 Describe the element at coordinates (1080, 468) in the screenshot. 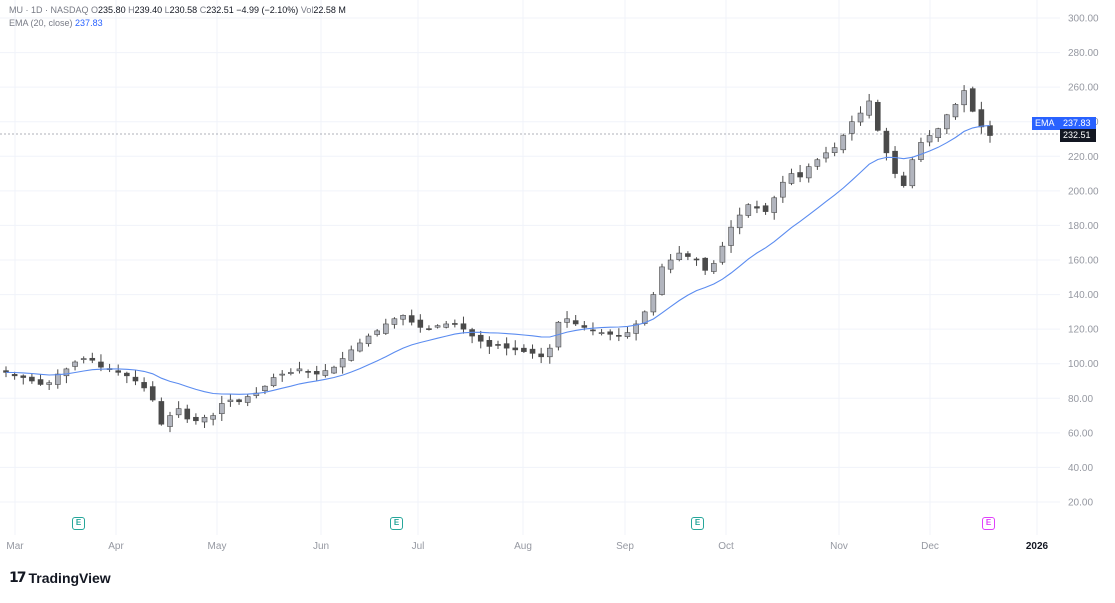

I see `y-tick-label: 40.00` at that location.